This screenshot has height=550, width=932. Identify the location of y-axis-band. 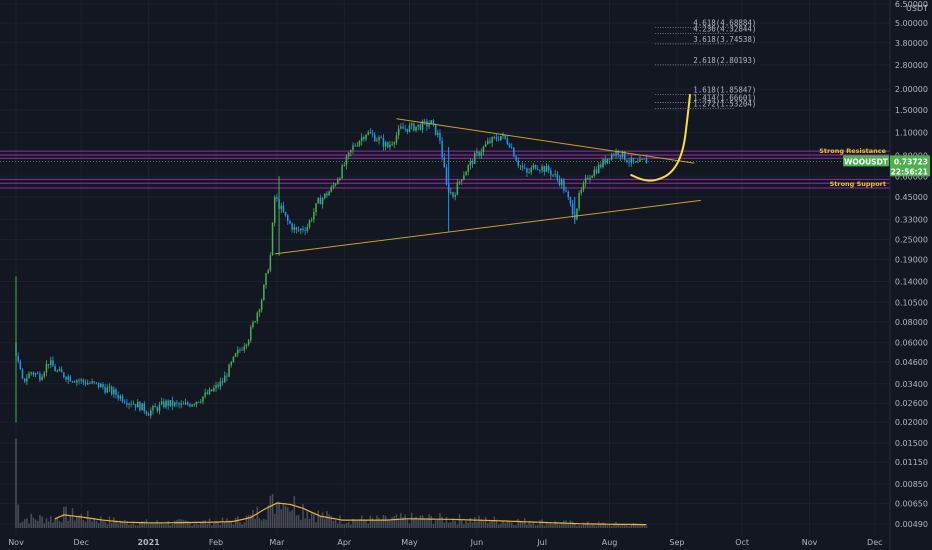
(911, 275).